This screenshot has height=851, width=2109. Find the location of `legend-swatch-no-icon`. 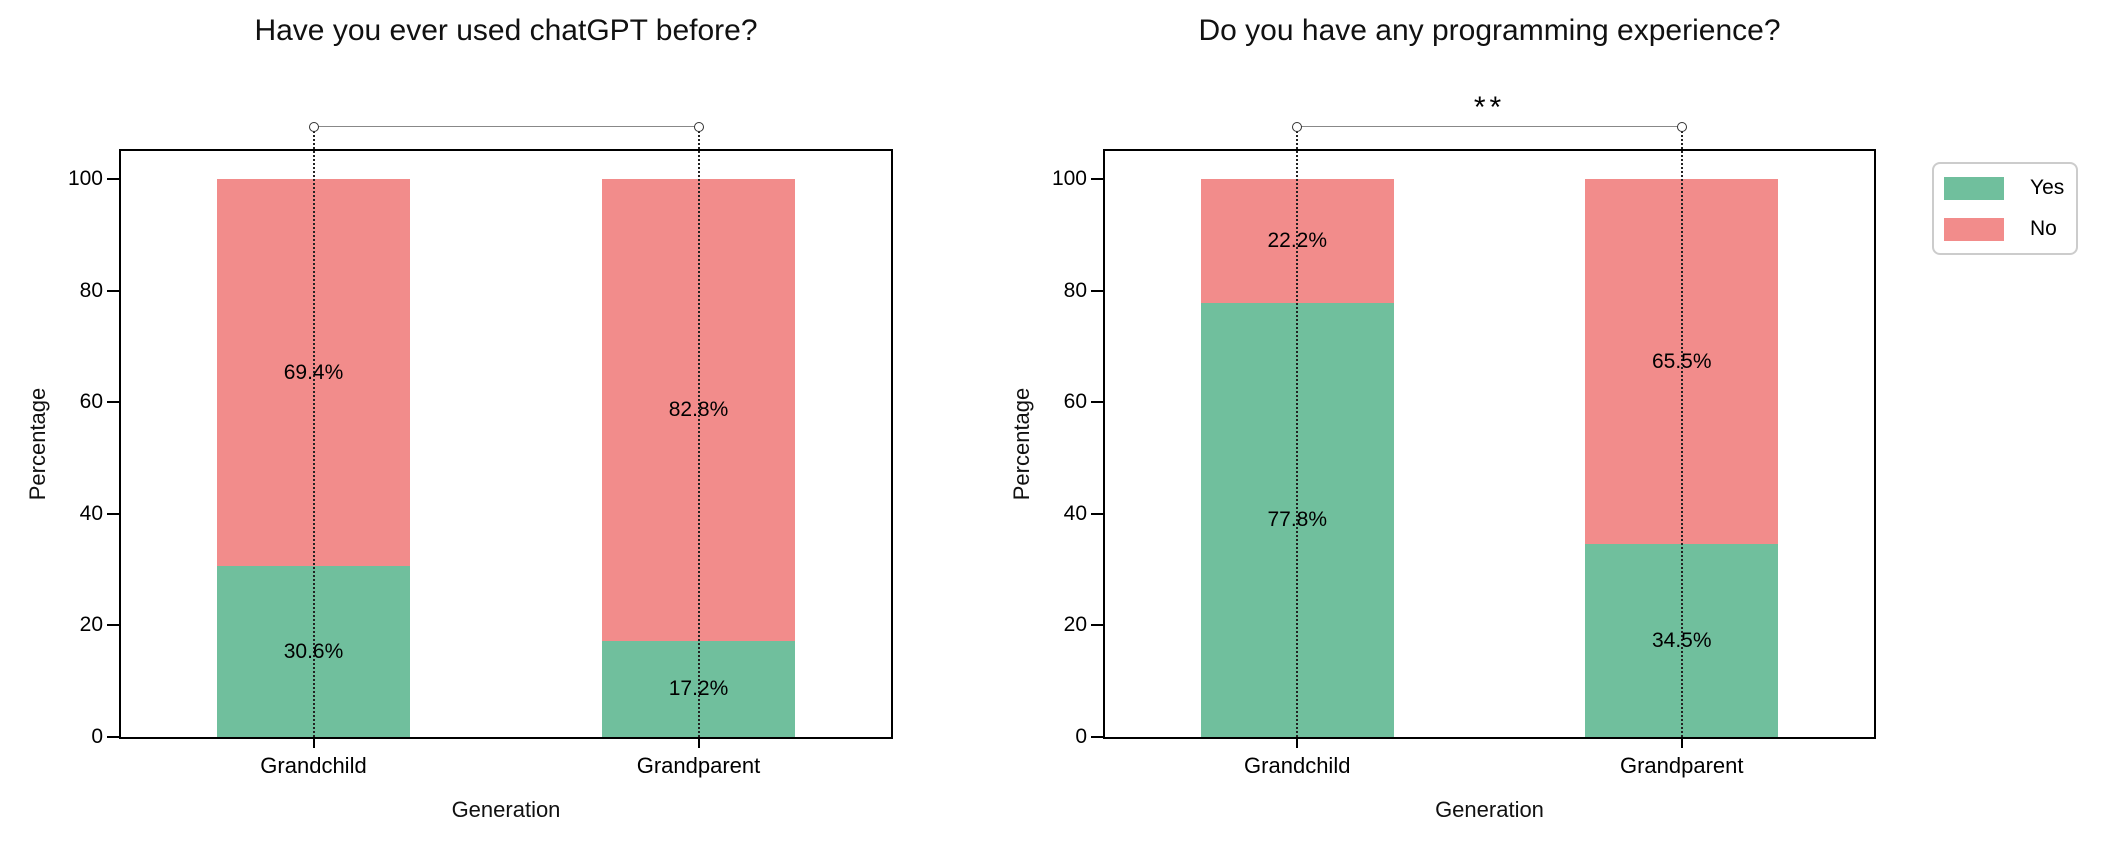

legend-swatch-no-icon is located at coordinates (1974, 229).